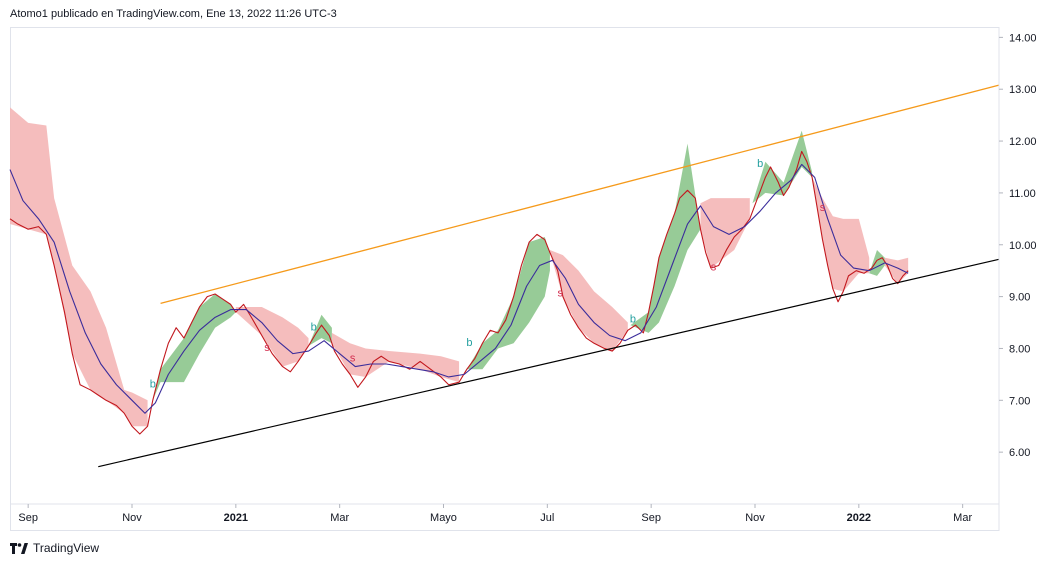  I want to click on x-tick-label-6: Sep, so click(651, 518).